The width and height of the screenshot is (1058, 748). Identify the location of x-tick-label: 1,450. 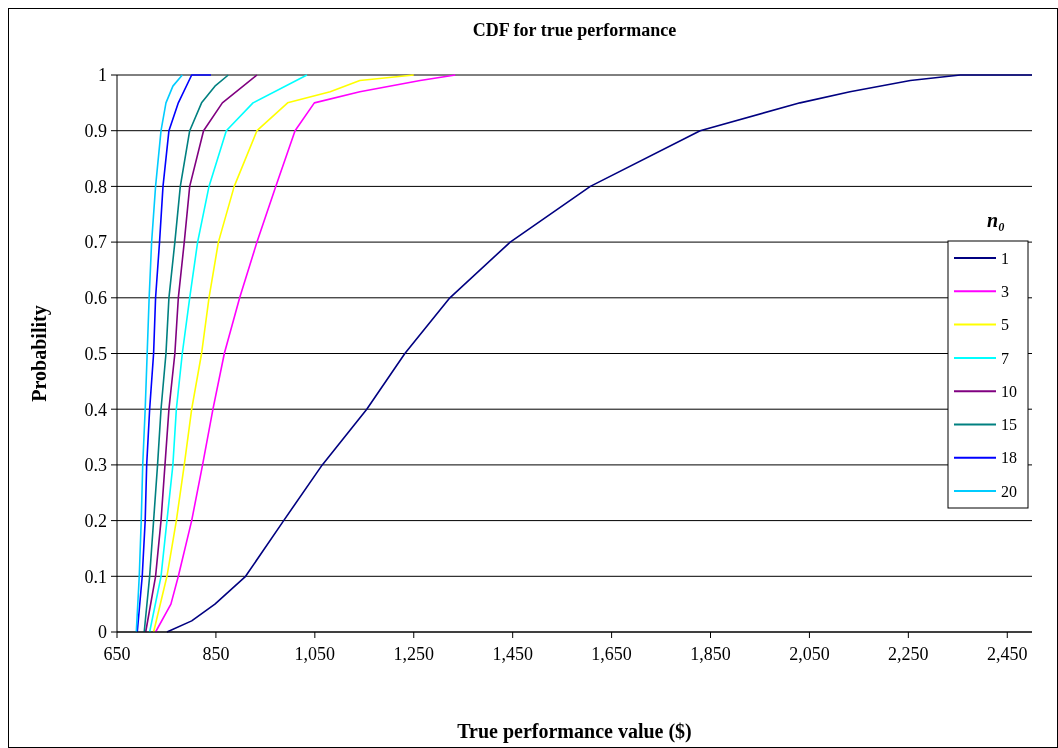
(512, 654).